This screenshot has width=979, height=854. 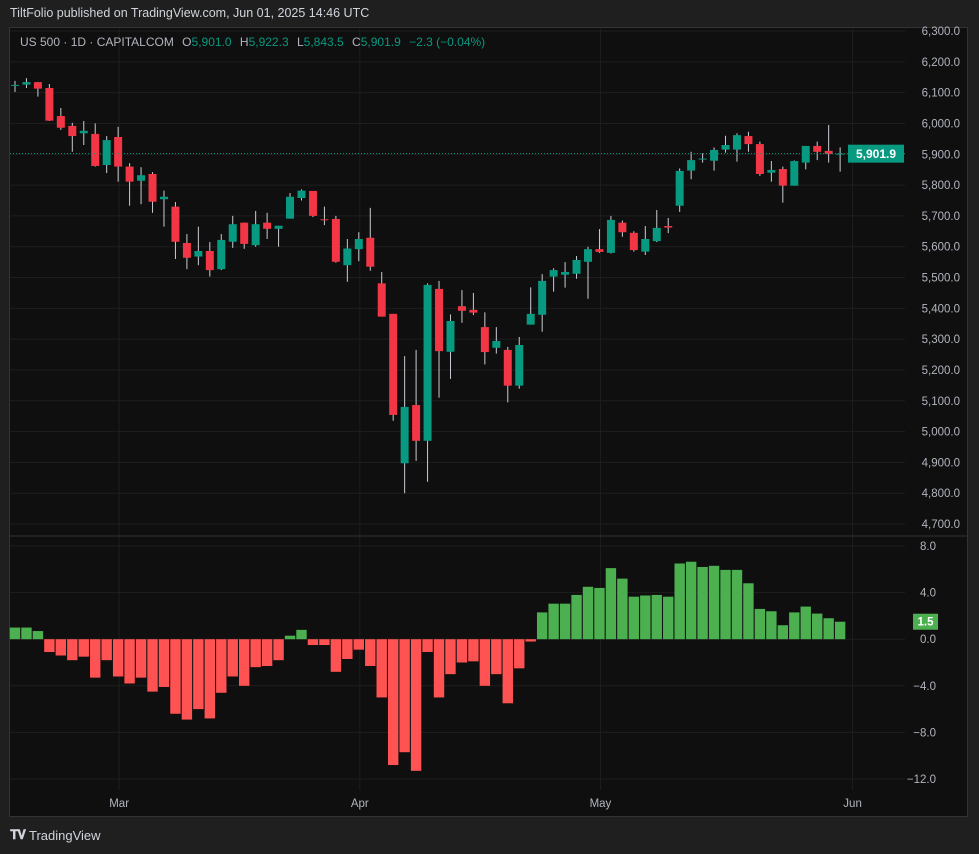 I want to click on close-value: 5,901.9, so click(x=380, y=42).